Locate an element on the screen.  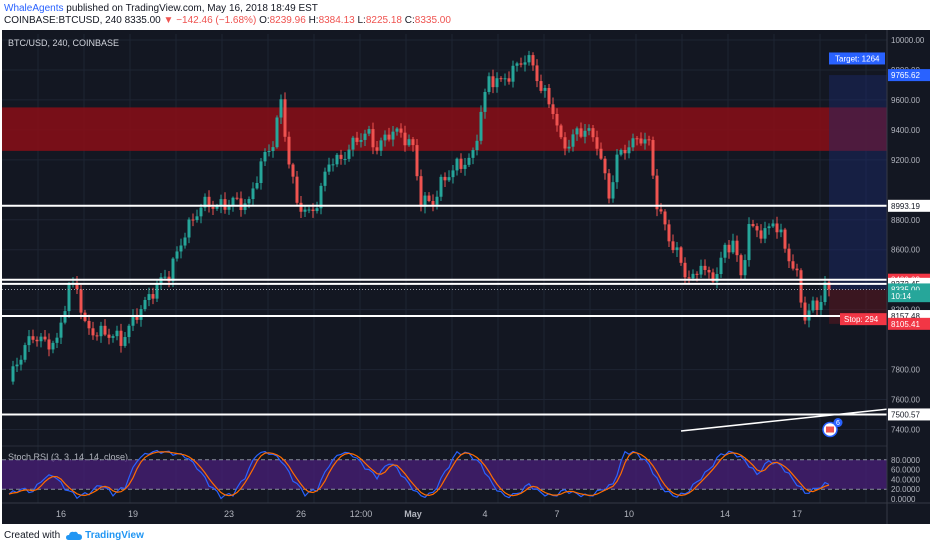
price-change: −142.46 (−1.68%) is located at coordinates (216, 20).